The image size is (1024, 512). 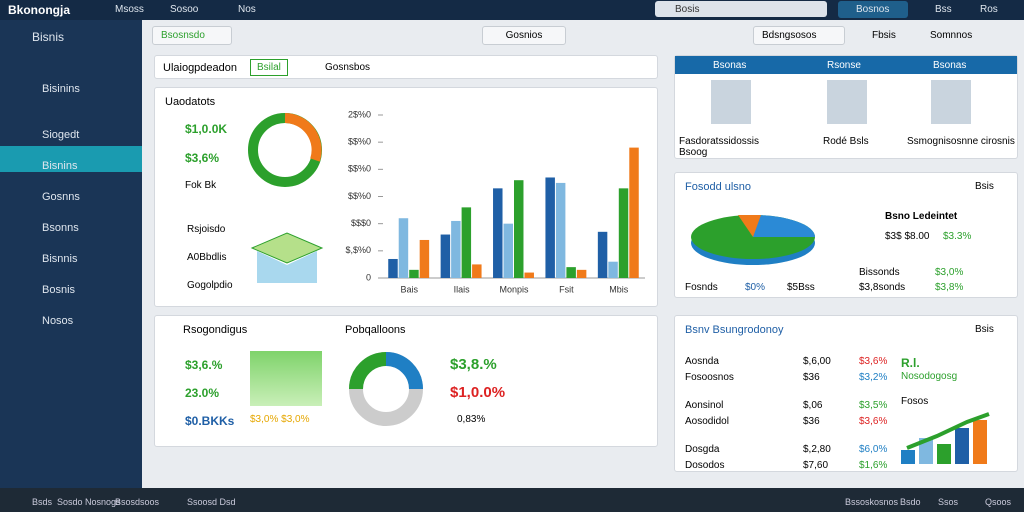 I want to click on cell: Aonsinol, so click(x=704, y=405).